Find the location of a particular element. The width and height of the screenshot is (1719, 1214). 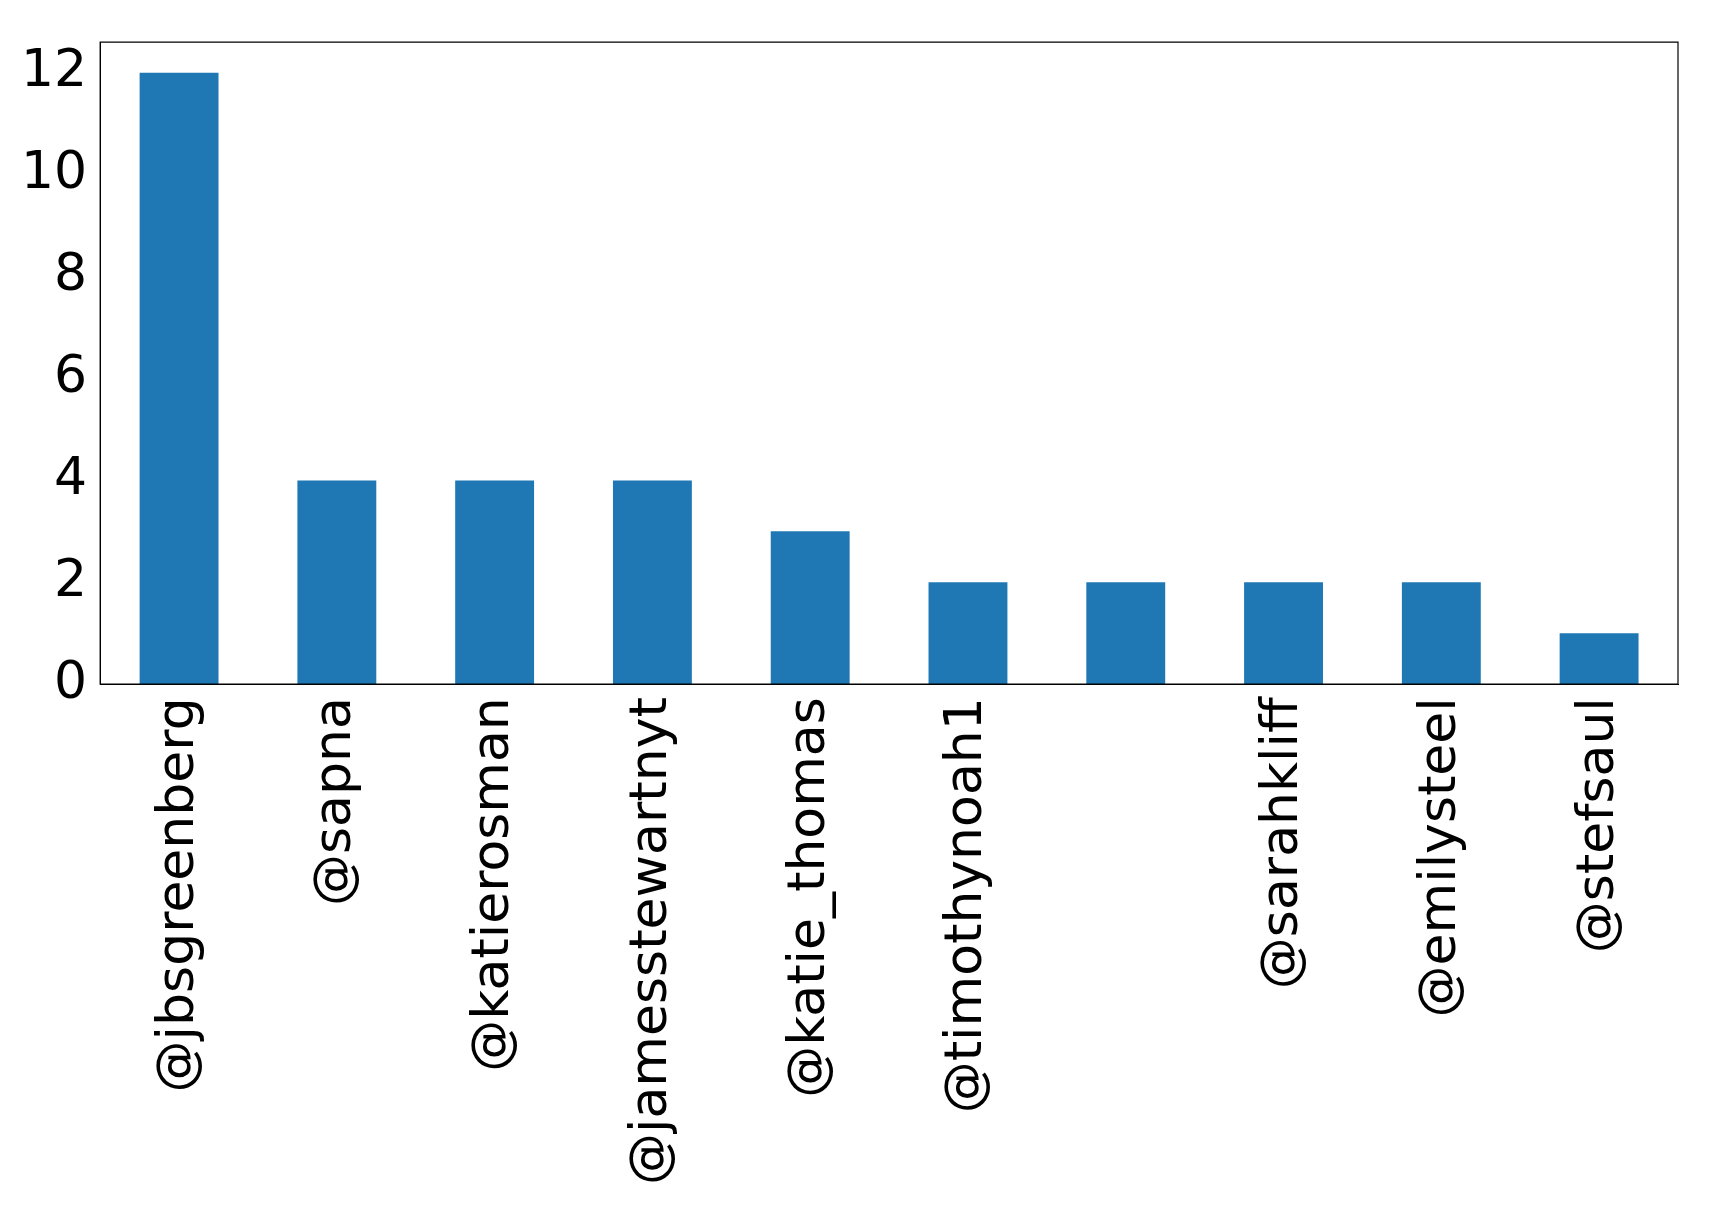

y-tick-label: 0 is located at coordinates (71, 679).